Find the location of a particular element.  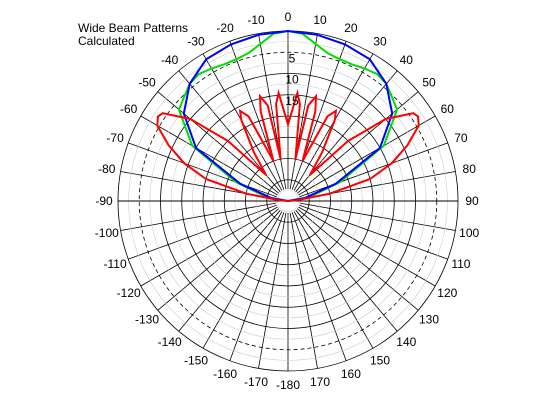

radial-tick-label: 10 is located at coordinates (292, 80).